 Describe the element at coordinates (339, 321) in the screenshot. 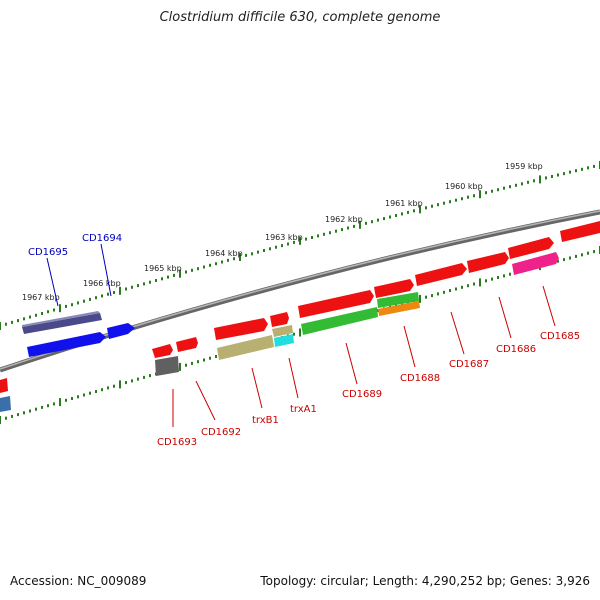

I see `gene-cd1689-arrow` at that location.